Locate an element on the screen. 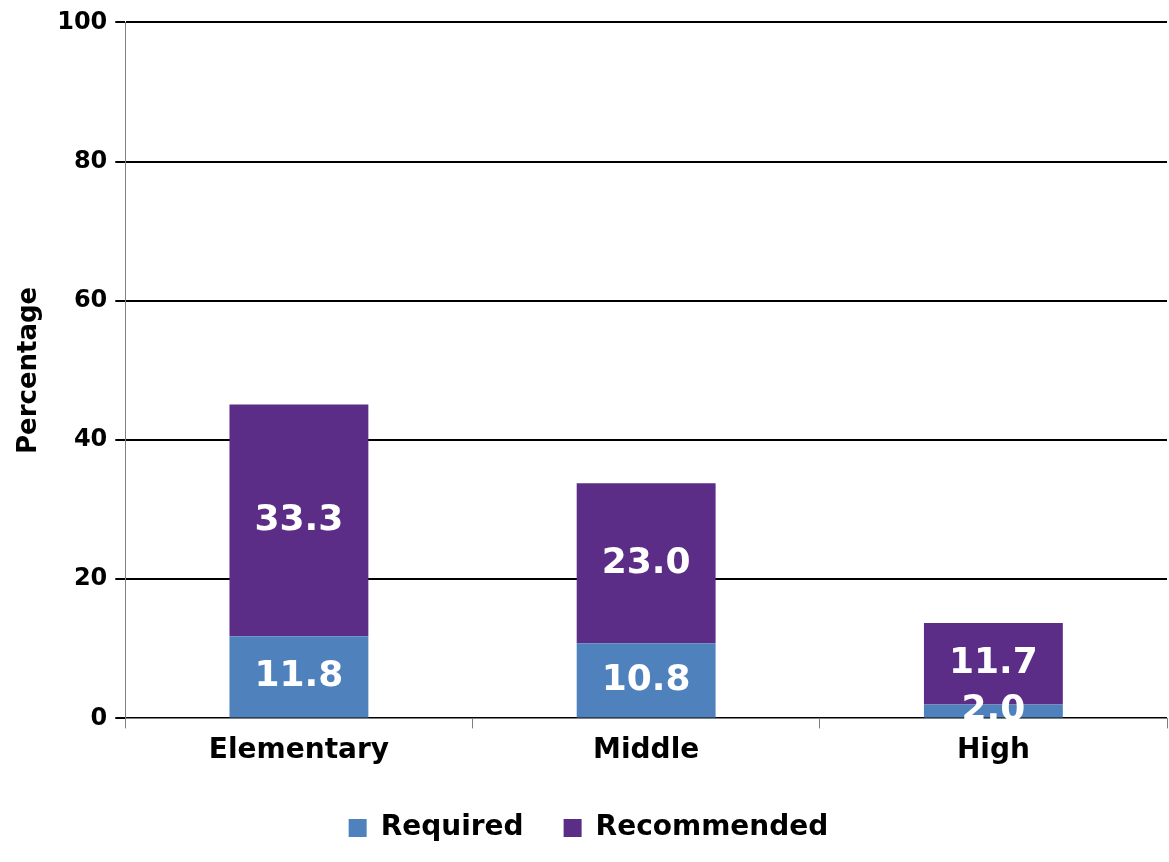  data-label: 23.0 is located at coordinates (646, 560).